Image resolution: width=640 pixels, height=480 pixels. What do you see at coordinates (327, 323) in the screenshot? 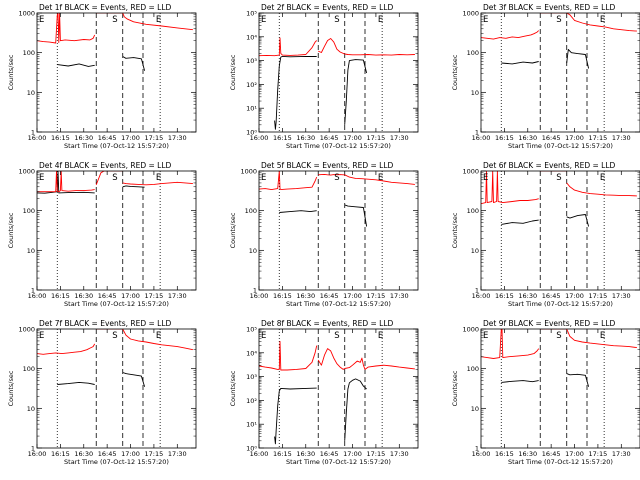
I see `panel-title: Det 8f BLACK = Events, RED = LLD` at bounding box center [327, 323].